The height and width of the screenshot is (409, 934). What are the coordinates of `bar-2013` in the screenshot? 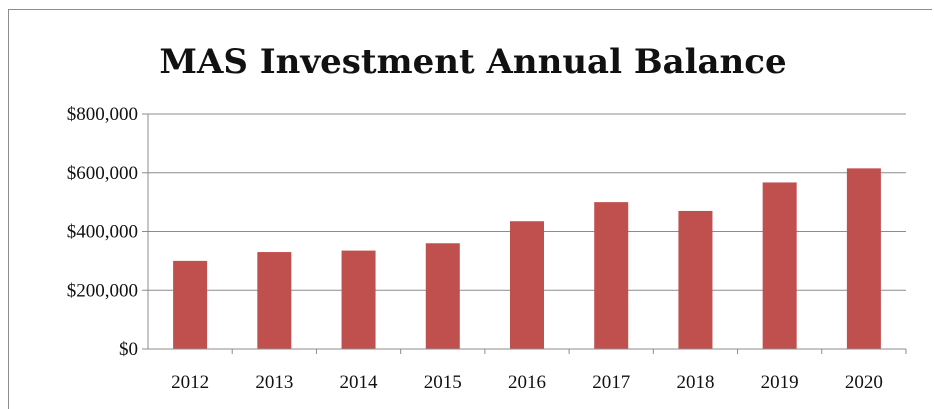 It's located at (274, 300).